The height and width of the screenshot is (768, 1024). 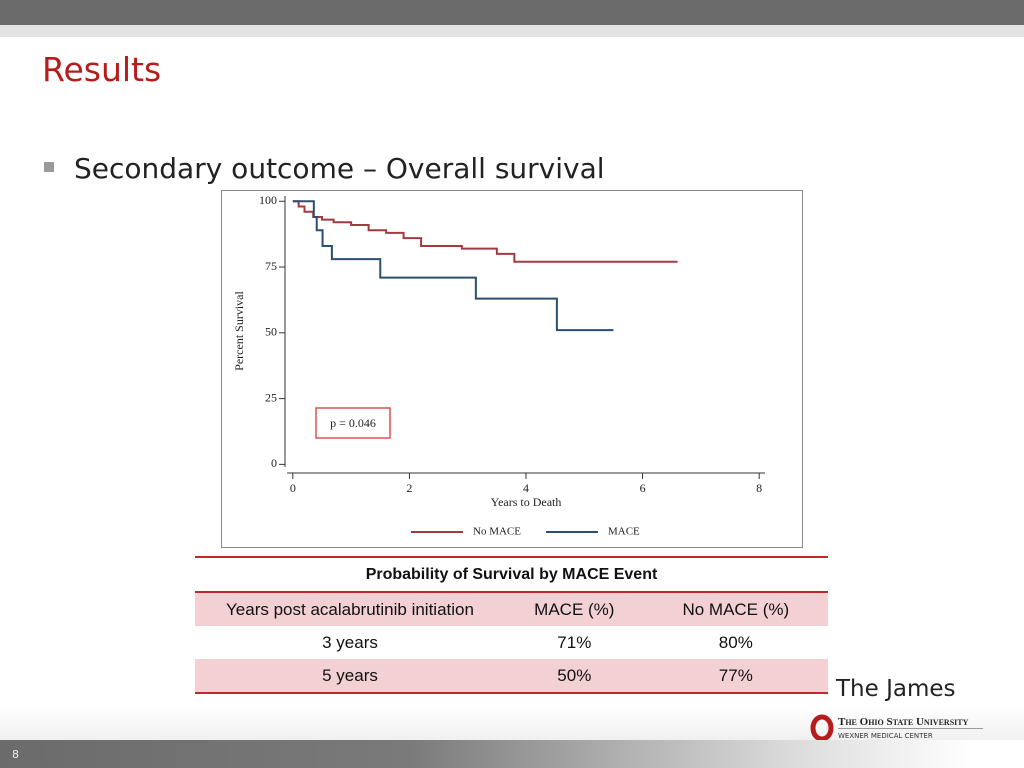 I want to click on bullet-text: Secondary outcome – Overall survival, so click(x=339, y=168).